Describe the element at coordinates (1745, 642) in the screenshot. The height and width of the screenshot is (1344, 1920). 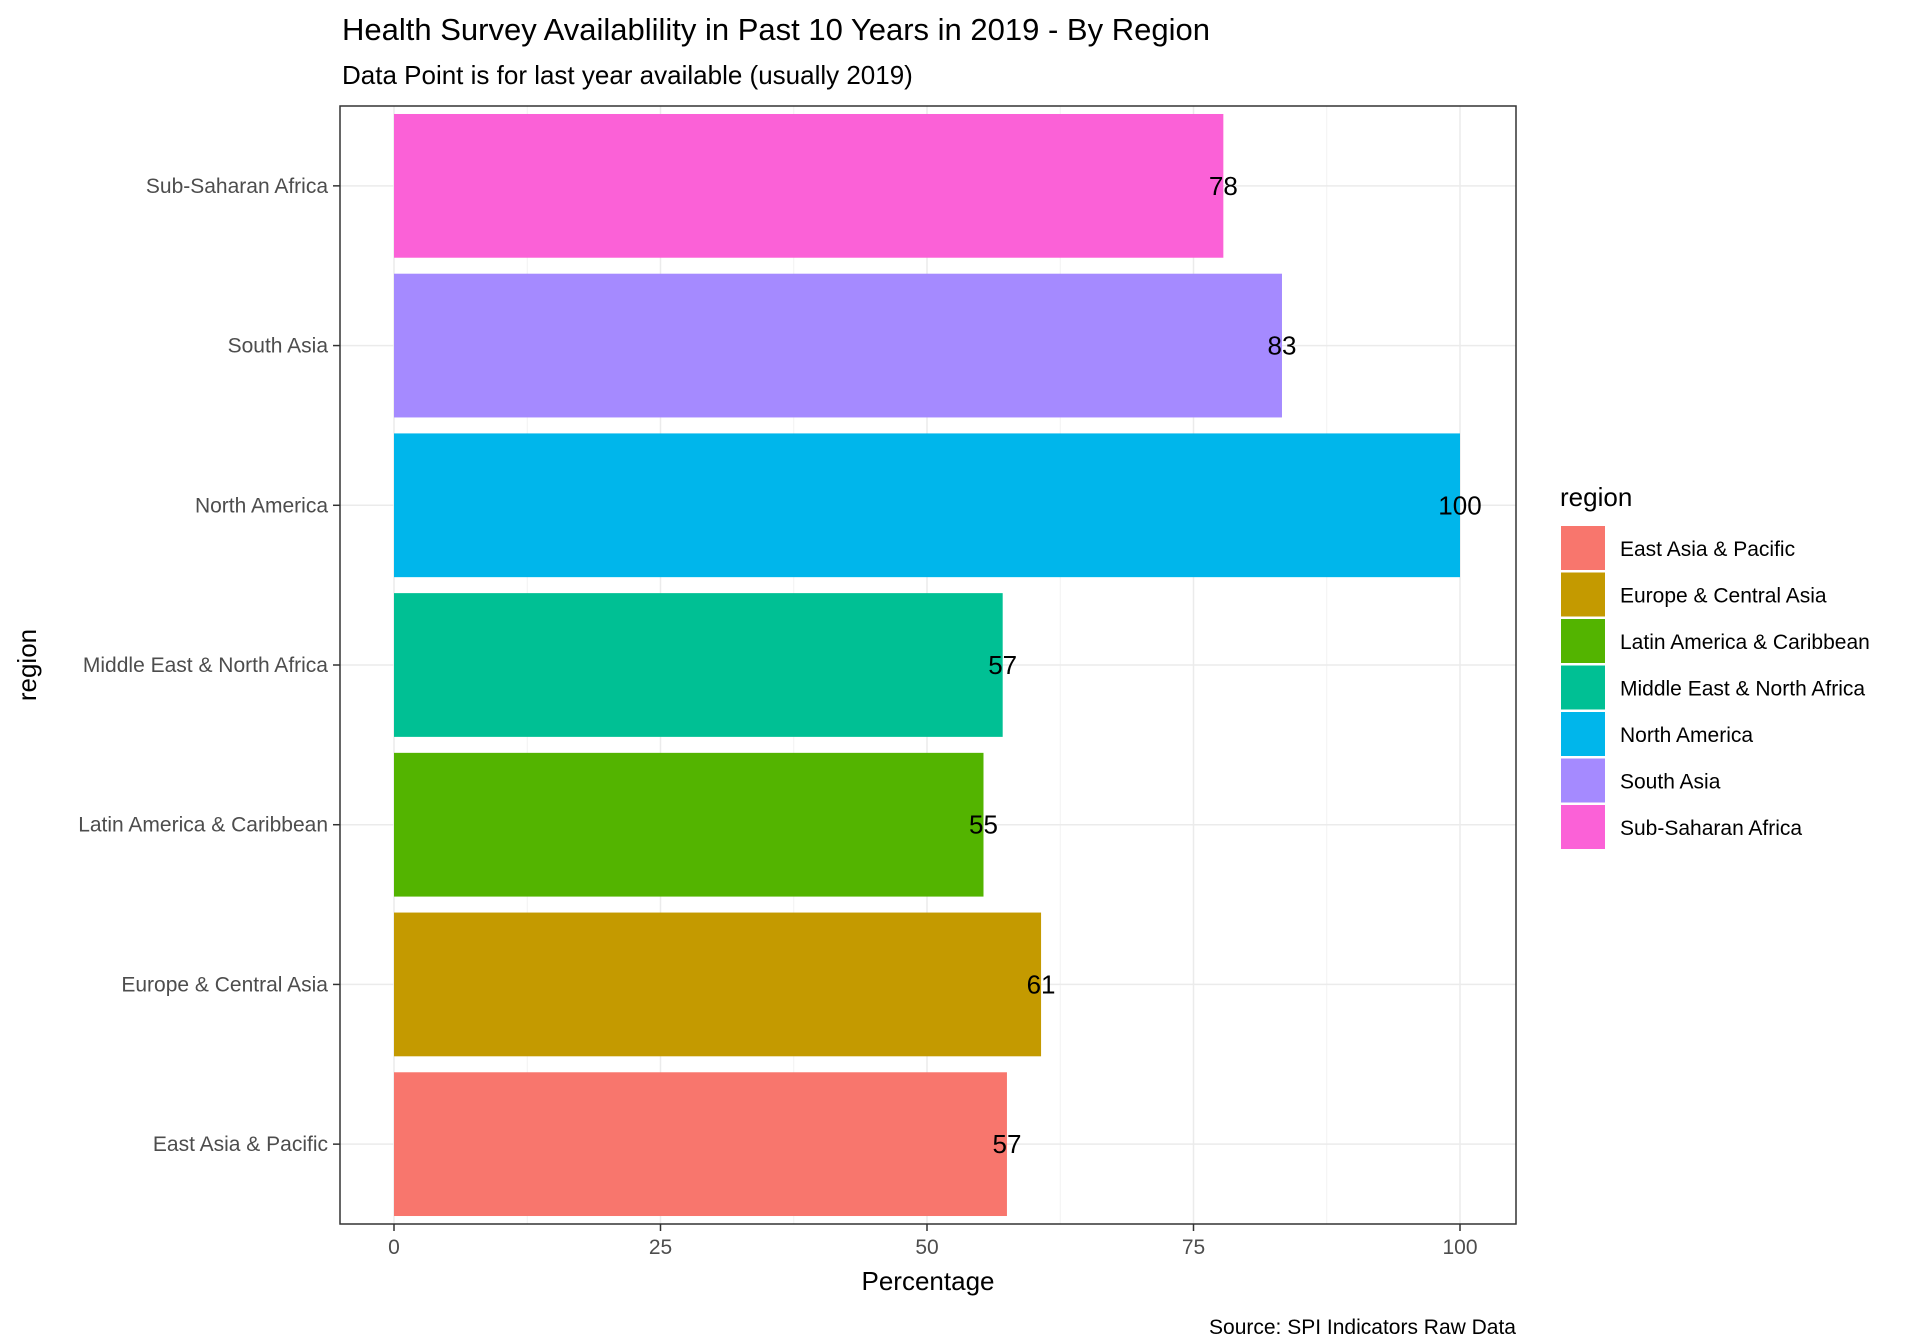
I see `legend-entry-label: Latin America & Caribbean` at that location.